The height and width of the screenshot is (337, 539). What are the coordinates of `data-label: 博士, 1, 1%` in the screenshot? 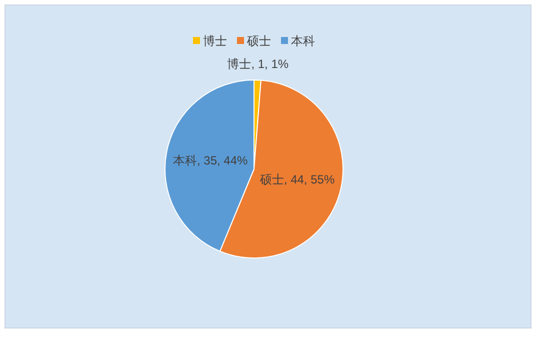 It's located at (258, 64).